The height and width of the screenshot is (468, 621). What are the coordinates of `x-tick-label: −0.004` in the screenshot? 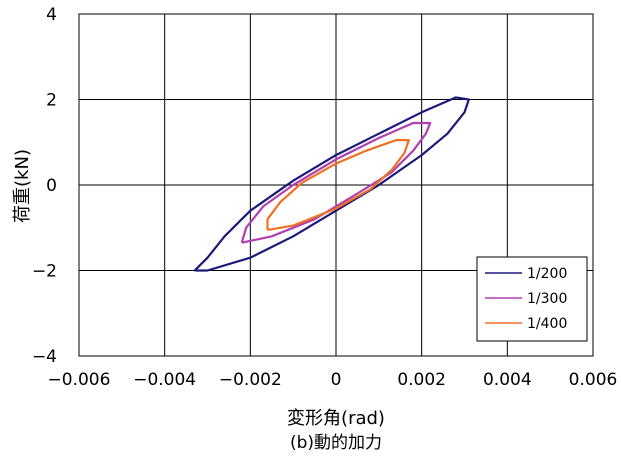 It's located at (164, 380).